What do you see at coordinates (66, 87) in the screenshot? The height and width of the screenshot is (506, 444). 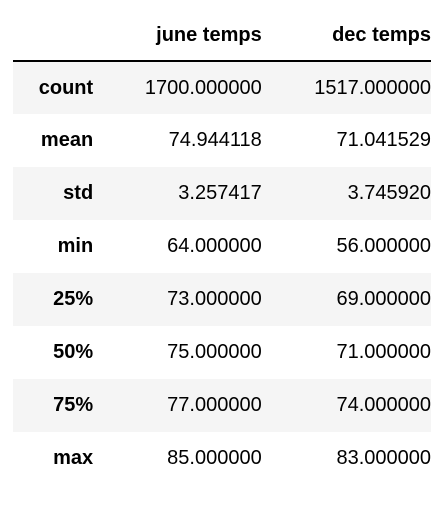 I see `row-label-count: count` at bounding box center [66, 87].